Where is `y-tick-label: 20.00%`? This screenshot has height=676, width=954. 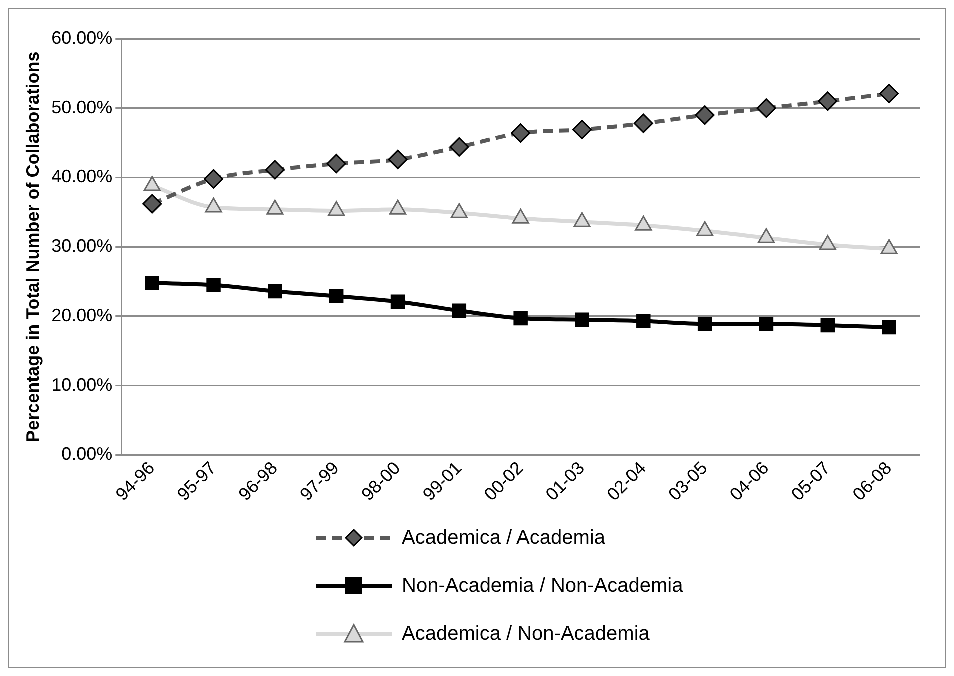
y-tick-label: 20.00% is located at coordinates (82, 315).